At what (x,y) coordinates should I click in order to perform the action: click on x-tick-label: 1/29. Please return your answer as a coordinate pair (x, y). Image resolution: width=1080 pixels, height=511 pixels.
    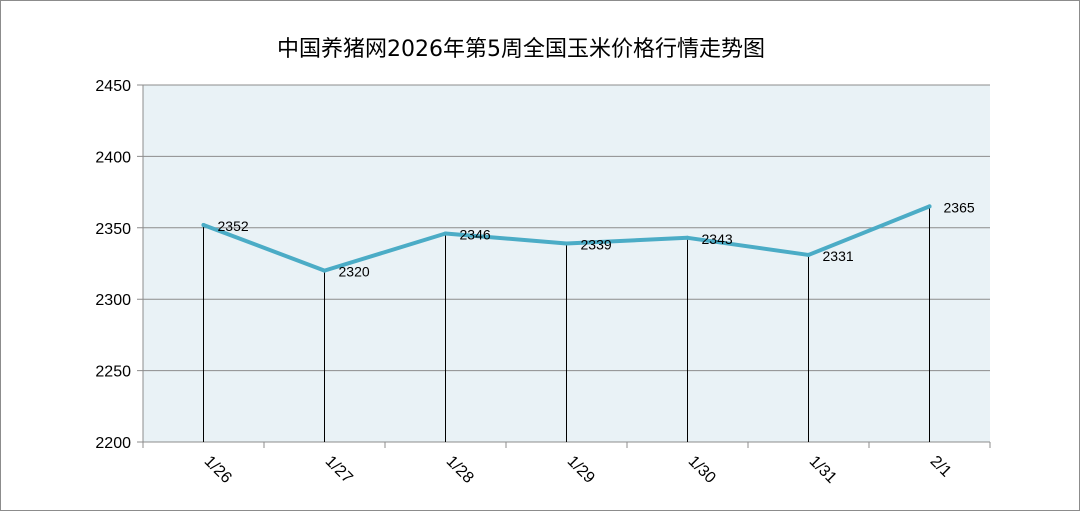
    Looking at the image, I should click on (581, 470).